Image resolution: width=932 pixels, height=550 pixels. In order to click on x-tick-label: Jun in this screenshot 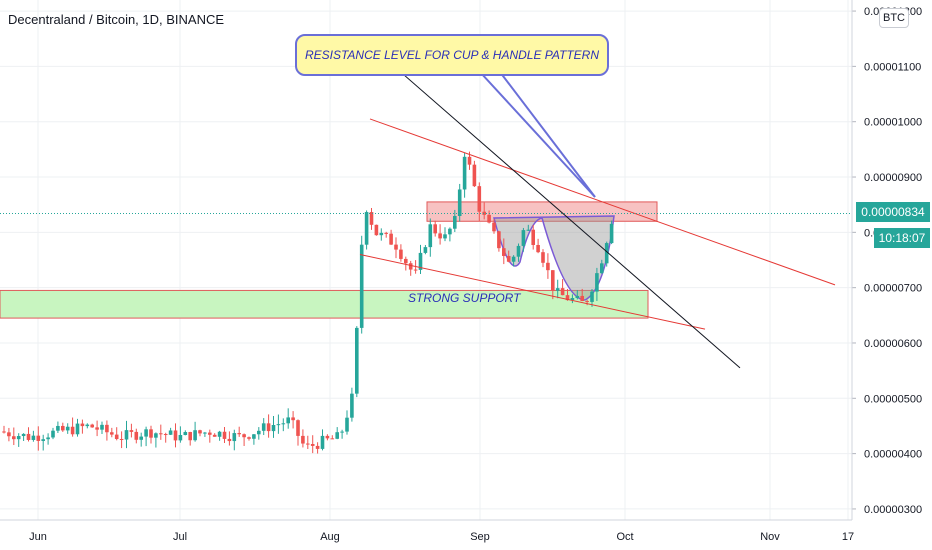, I will do `click(38, 537)`.